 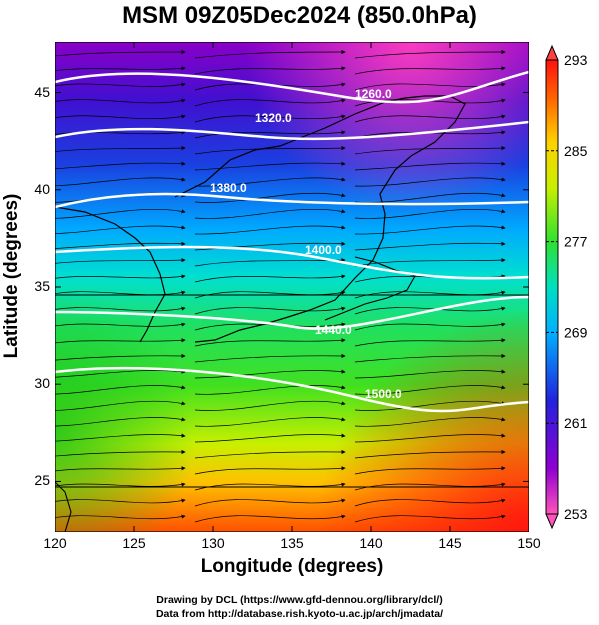 I want to click on colorbar-ticks: 293 285 277 269 261 253, so click(x=567, y=287).